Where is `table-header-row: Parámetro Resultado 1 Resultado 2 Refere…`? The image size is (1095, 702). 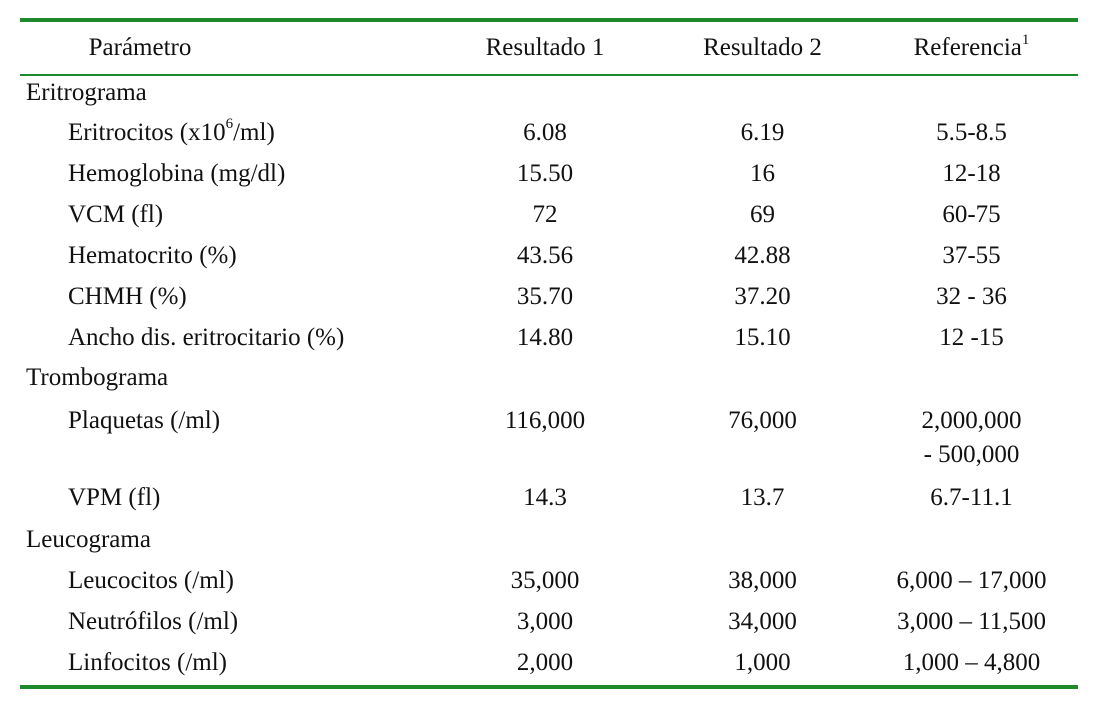 table-header-row: Parámetro Resultado 1 Resultado 2 Refere… is located at coordinates (549, 48).